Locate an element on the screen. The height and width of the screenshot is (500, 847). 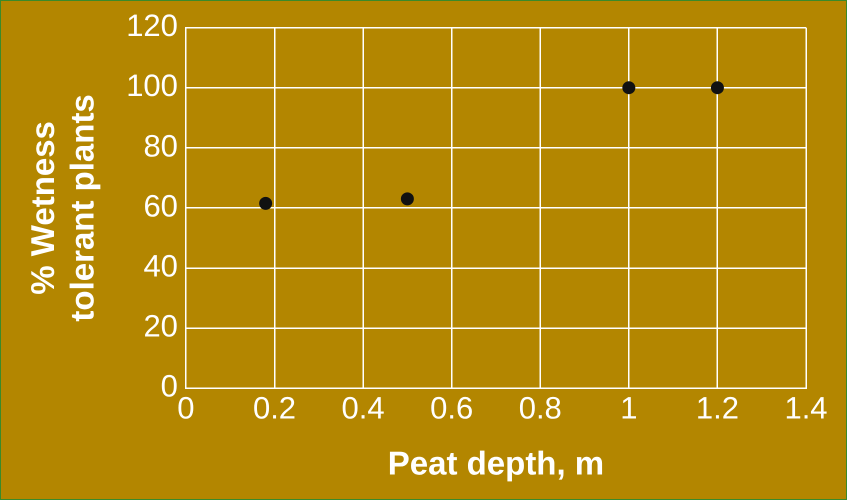
y-tick-label: 100 is located at coordinates (152, 86).